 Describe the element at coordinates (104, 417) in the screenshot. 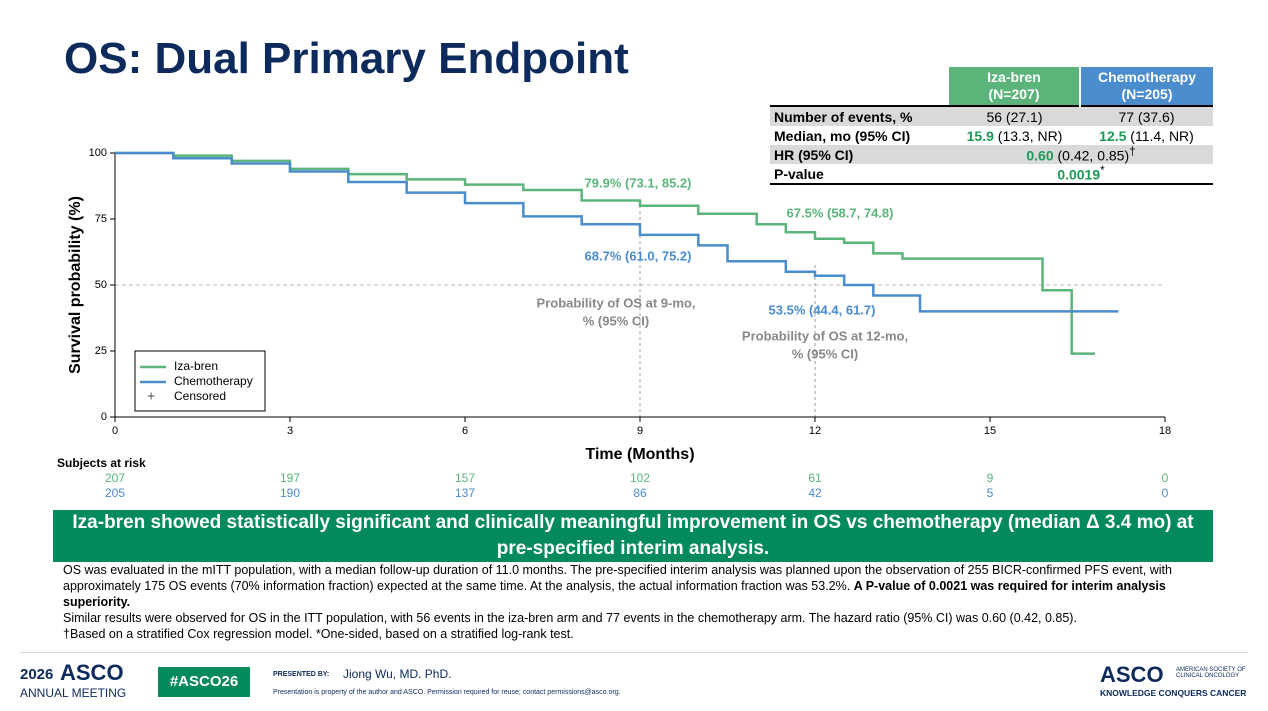

I see `y-tick-label: 0` at that location.